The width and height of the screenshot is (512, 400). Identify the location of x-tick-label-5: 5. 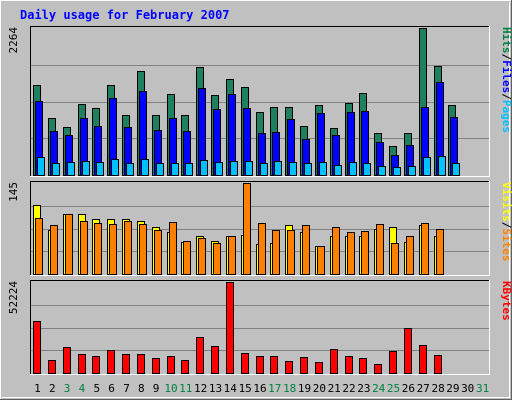
(96, 388).